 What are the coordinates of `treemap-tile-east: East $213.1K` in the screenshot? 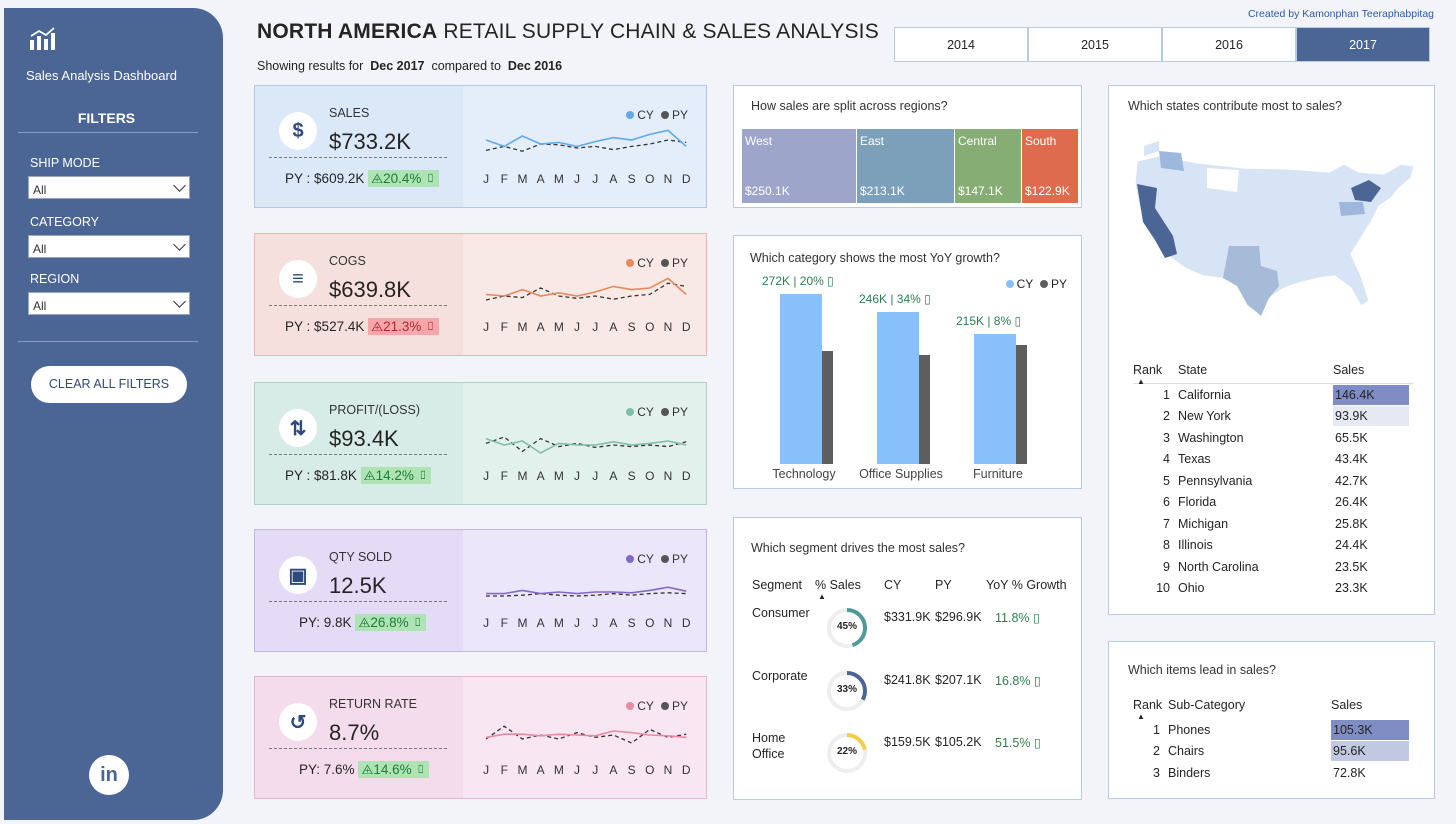 It's located at (905, 166).